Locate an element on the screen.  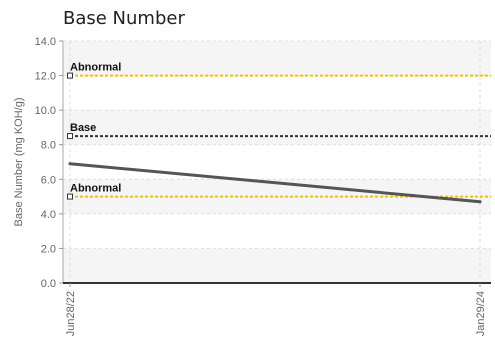
chart-title: Base Number is located at coordinates (124, 18).